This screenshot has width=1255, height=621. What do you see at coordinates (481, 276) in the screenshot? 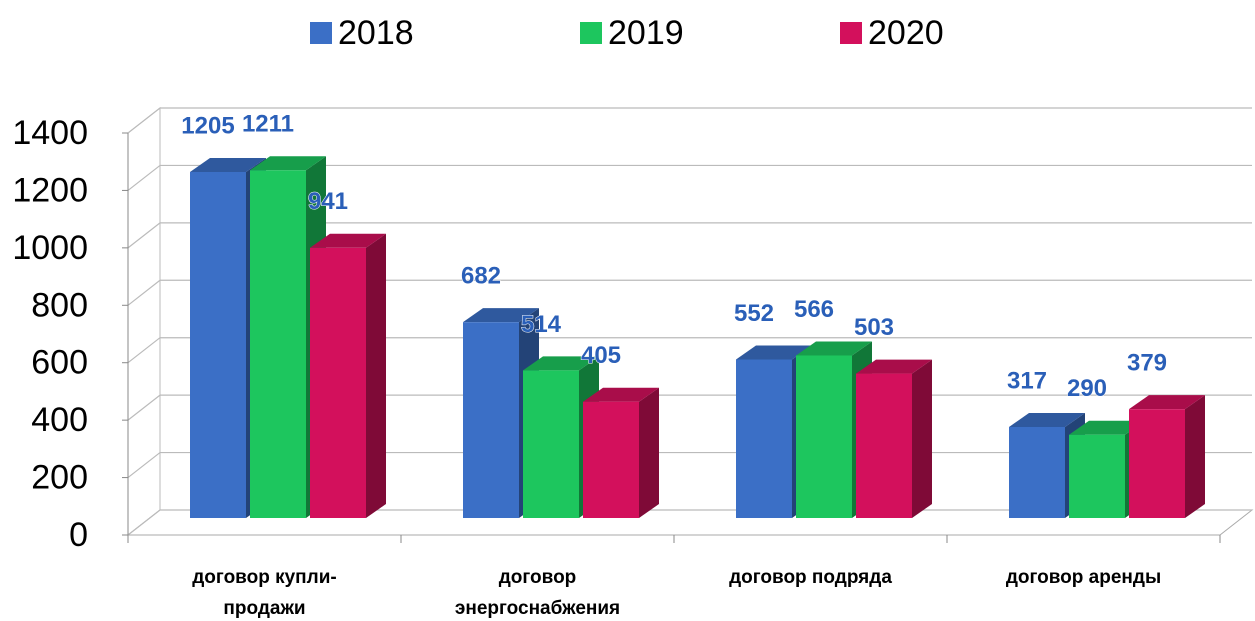
I see `value-label: 682` at bounding box center [481, 276].